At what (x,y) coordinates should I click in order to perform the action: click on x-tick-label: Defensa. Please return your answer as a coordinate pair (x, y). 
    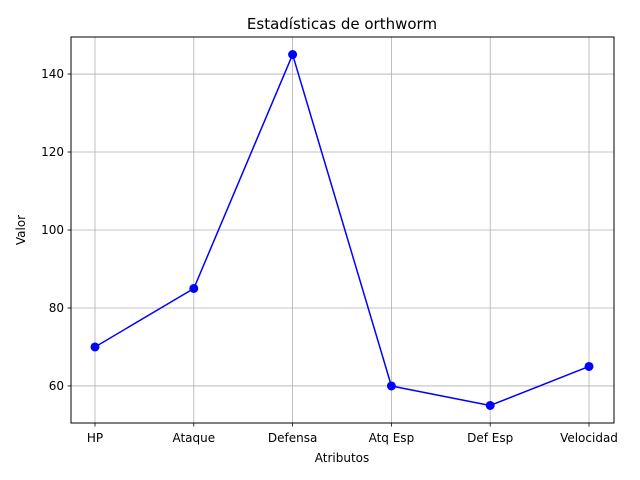
    Looking at the image, I should click on (292, 438).